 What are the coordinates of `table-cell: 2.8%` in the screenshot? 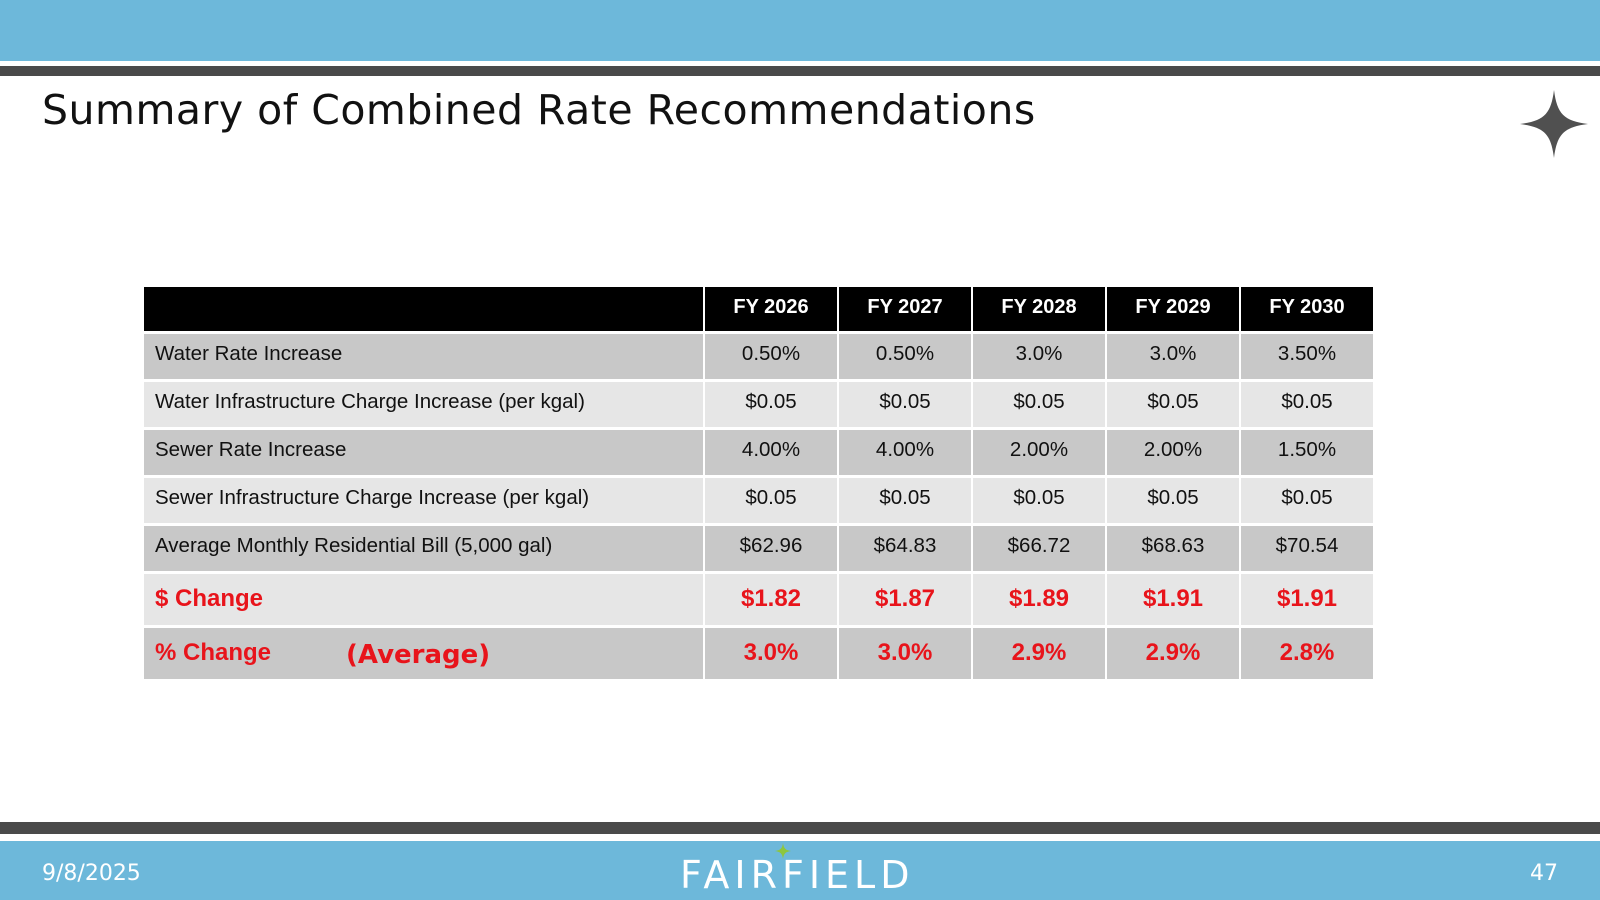 It's located at (1308, 655).